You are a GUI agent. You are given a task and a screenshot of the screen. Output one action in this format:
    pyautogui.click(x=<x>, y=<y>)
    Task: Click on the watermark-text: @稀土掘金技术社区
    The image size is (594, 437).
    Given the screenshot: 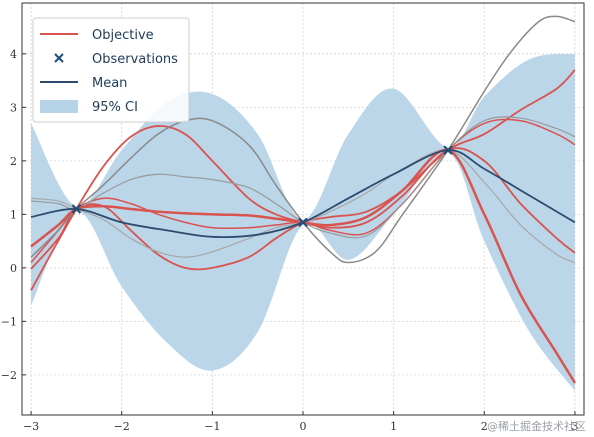 What is the action you would take?
    pyautogui.click(x=536, y=426)
    